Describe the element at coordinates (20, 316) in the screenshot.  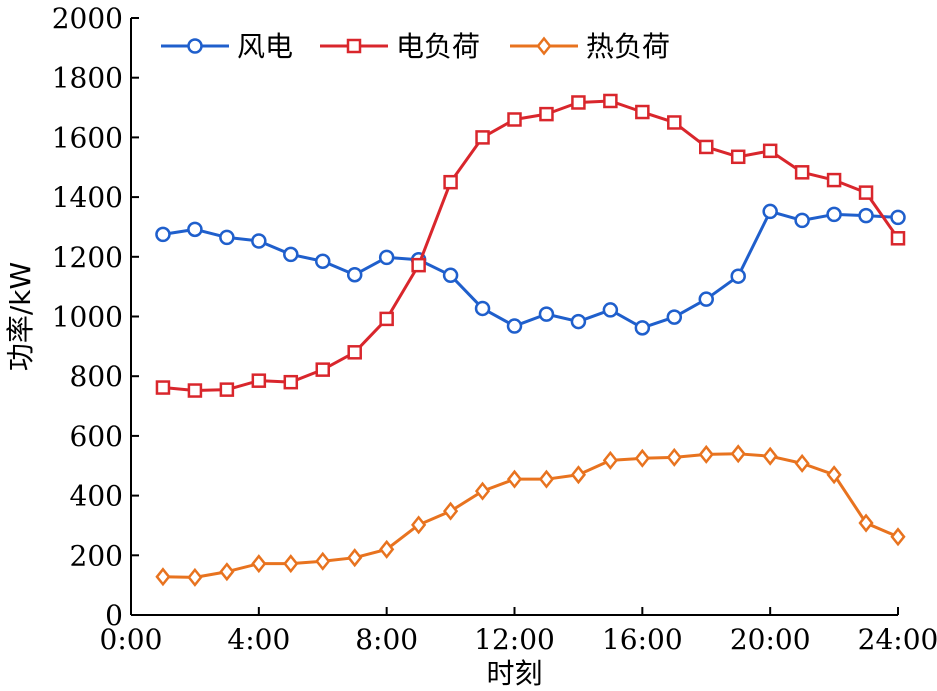
I see `y-axis-title: 功率/kW` at that location.